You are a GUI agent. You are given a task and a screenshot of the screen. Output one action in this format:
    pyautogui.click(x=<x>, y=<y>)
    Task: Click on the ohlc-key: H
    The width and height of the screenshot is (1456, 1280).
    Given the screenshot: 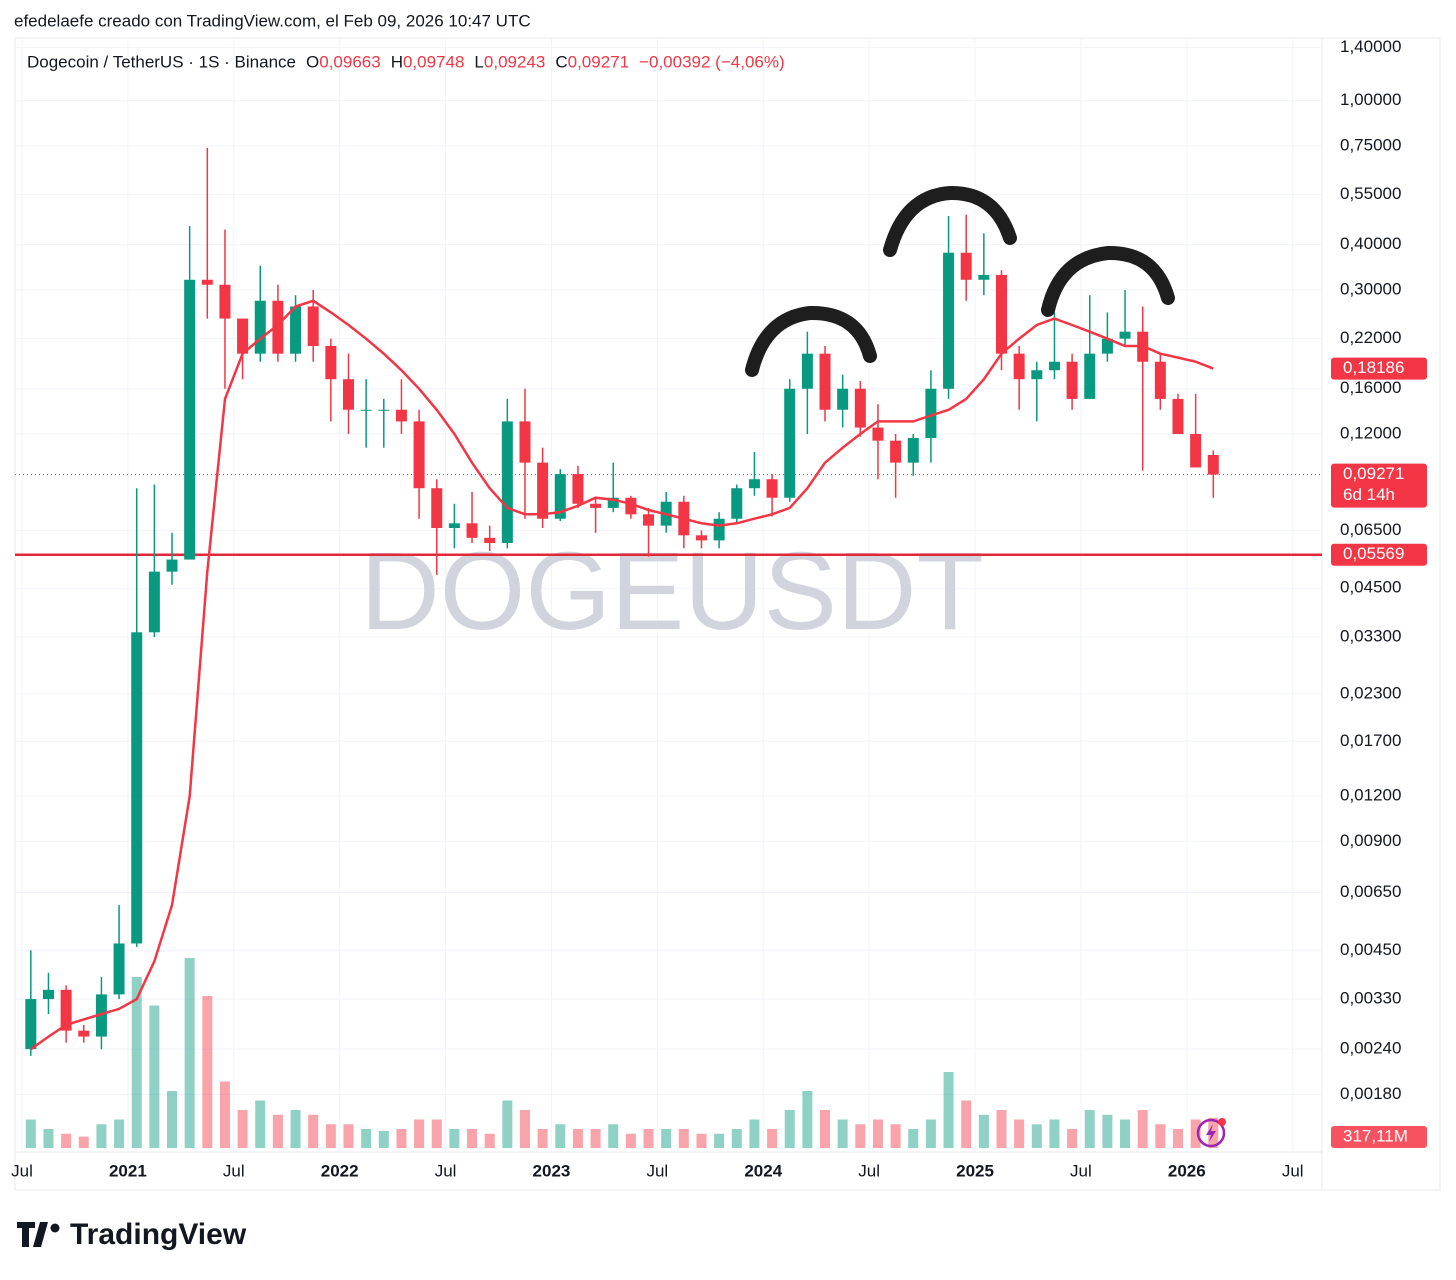 What is the action you would take?
    pyautogui.click(x=397, y=61)
    